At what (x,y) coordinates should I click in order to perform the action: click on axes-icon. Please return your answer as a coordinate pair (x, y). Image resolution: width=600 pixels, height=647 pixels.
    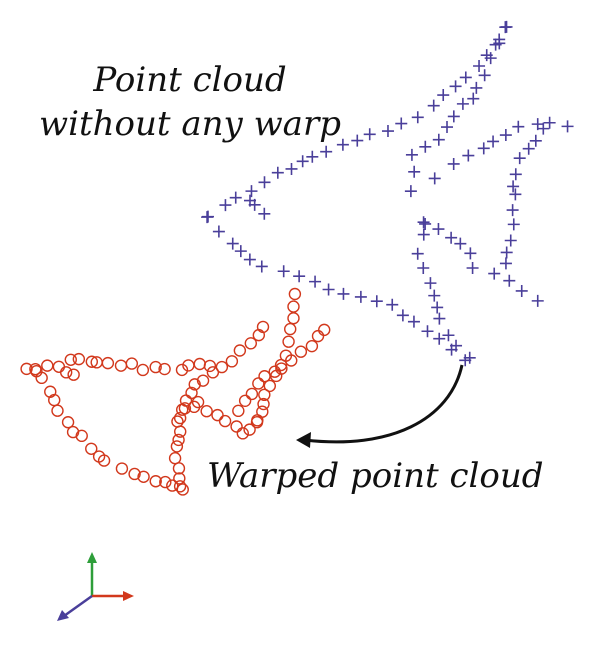
    Looking at the image, I should click on (95, 586).